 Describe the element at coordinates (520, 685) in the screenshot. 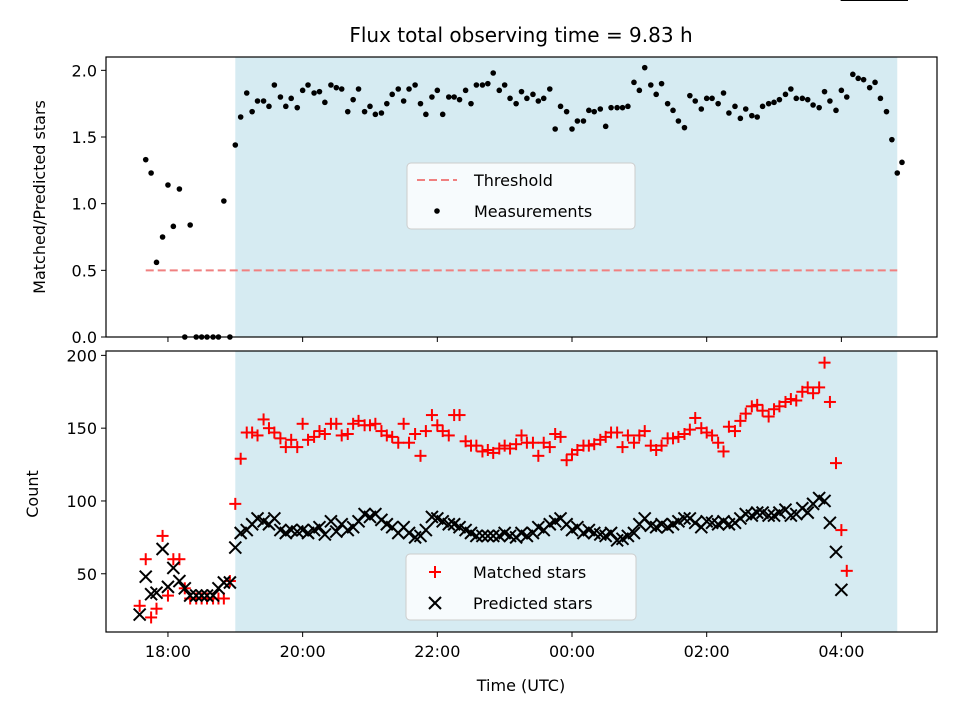

I see `x-axis-label: Time (UTC)` at that location.